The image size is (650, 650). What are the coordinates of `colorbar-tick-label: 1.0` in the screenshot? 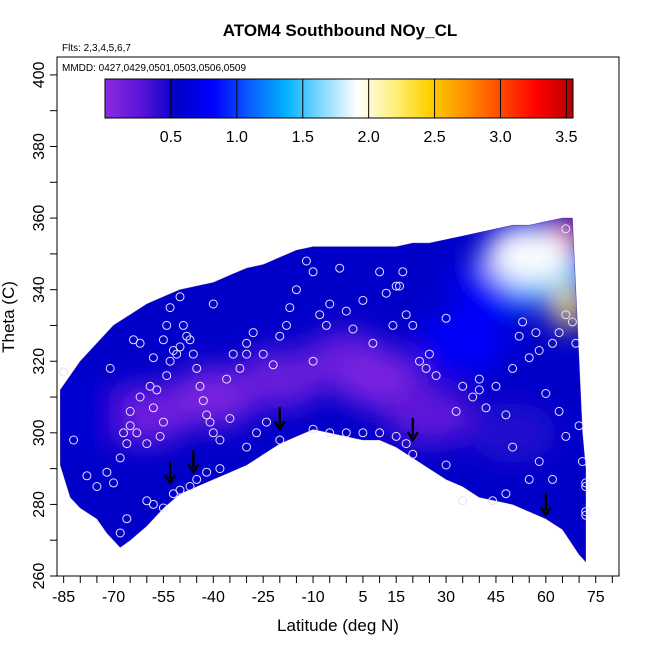 It's located at (237, 137).